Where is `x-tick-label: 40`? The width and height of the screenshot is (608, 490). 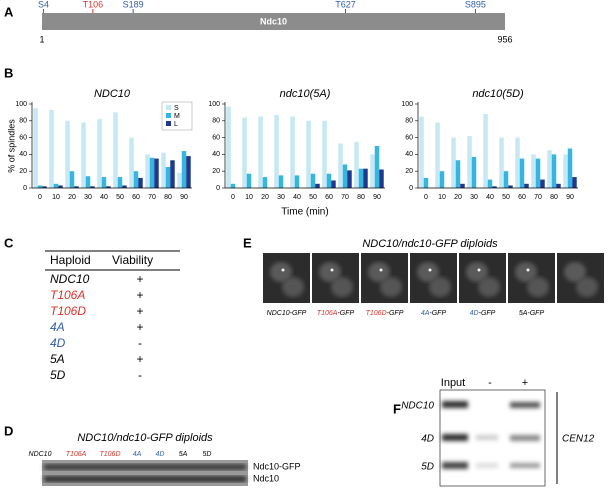
x-tick-label: 40 is located at coordinates (297, 197).